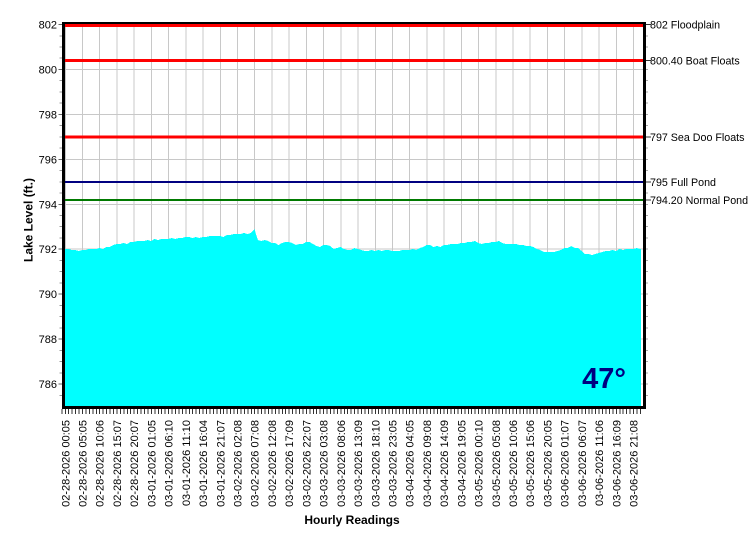 The width and height of the screenshot is (750, 555). I want to click on svg-text: 795 Full Pond, so click(683, 183).